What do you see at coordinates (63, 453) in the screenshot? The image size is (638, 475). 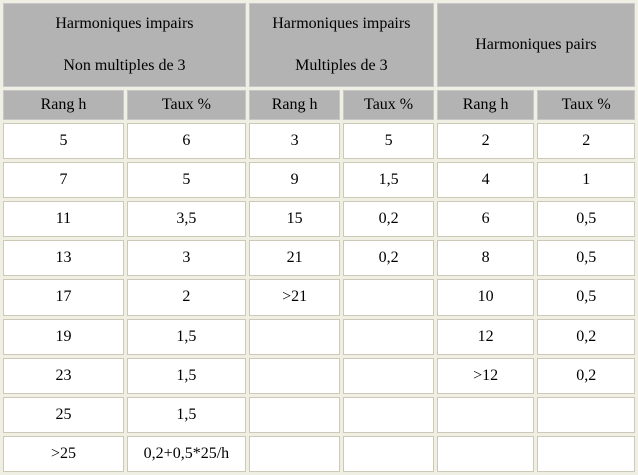 I see `table-cell: >25` at bounding box center [63, 453].